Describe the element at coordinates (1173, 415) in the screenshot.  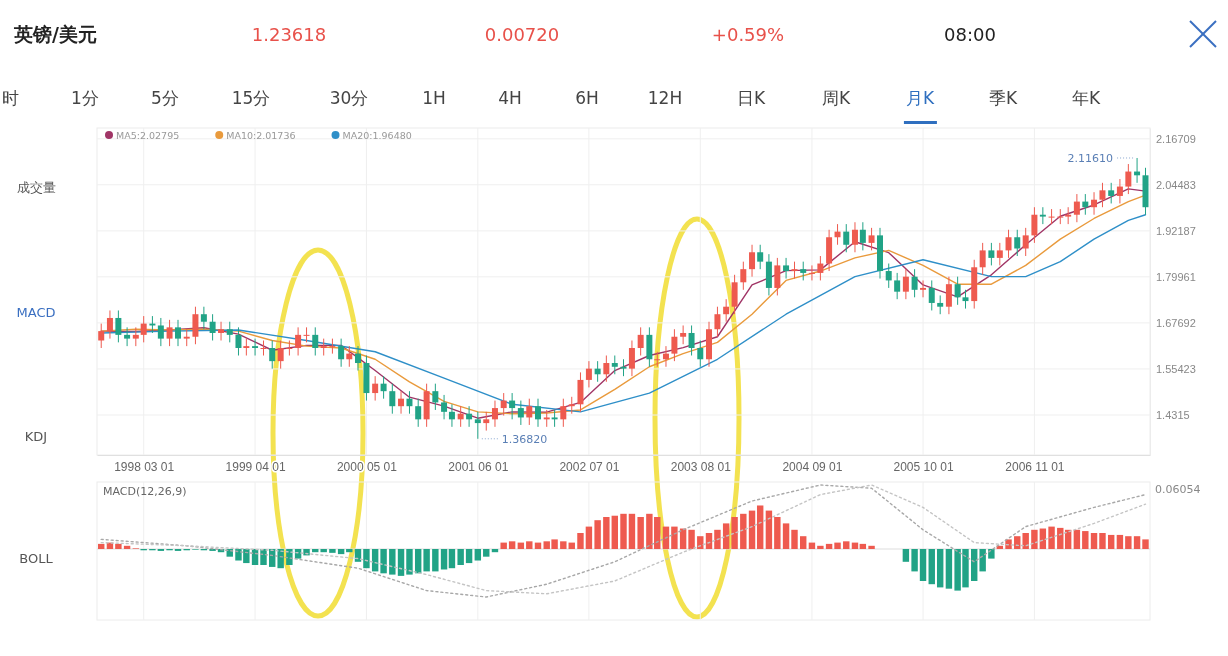
I see `y-tick-label: 1.4315` at that location.